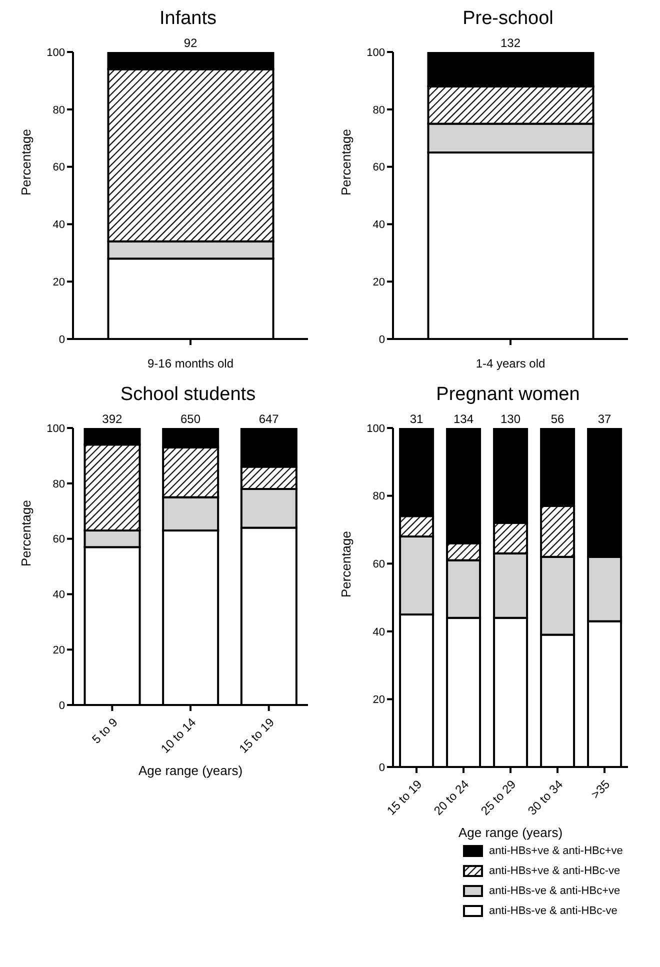  I want to click on chart-title: Infants, so click(188, 19).